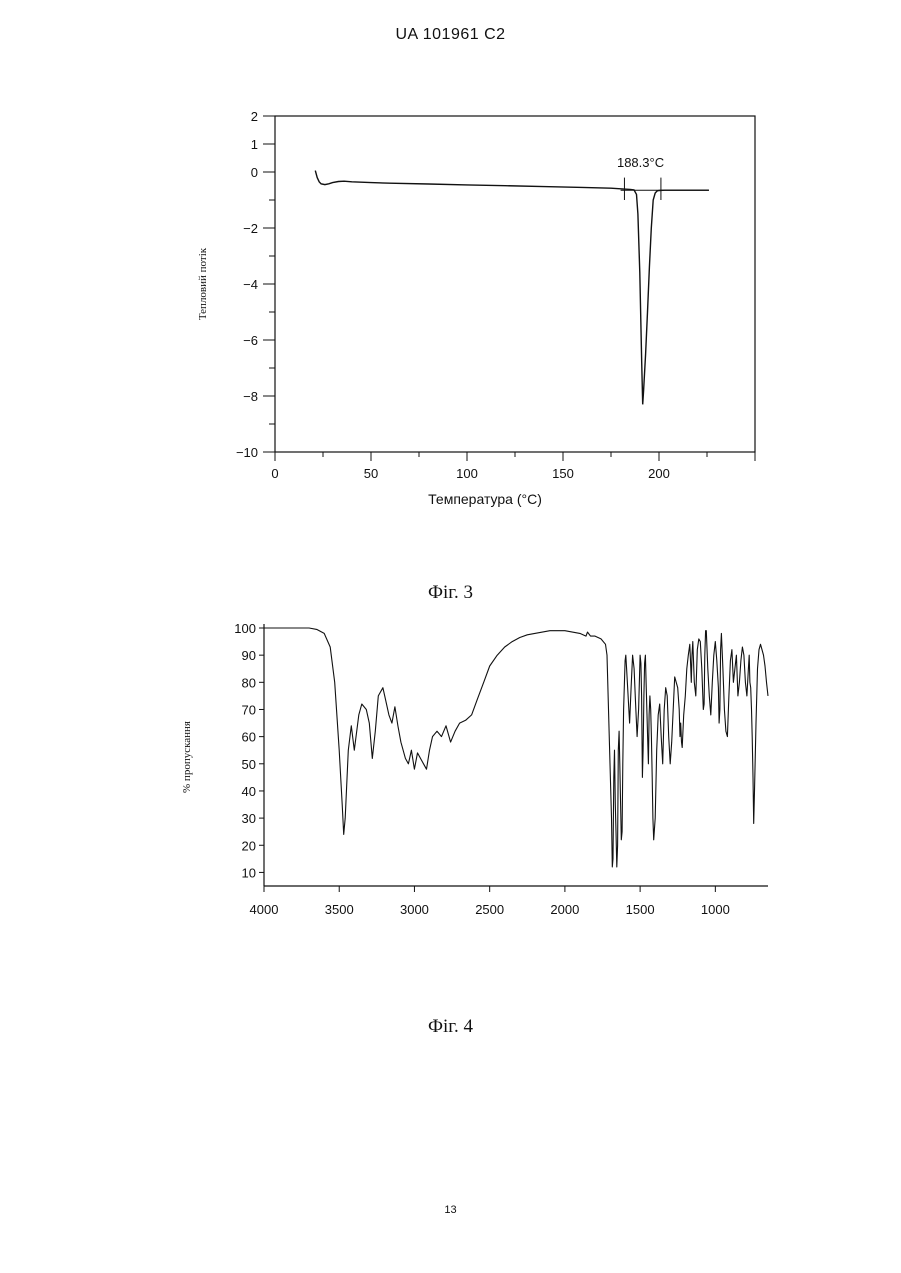  Describe the element at coordinates (450, 593) in the screenshot. I see `figure-3-caption: Фіг. 3` at that location.